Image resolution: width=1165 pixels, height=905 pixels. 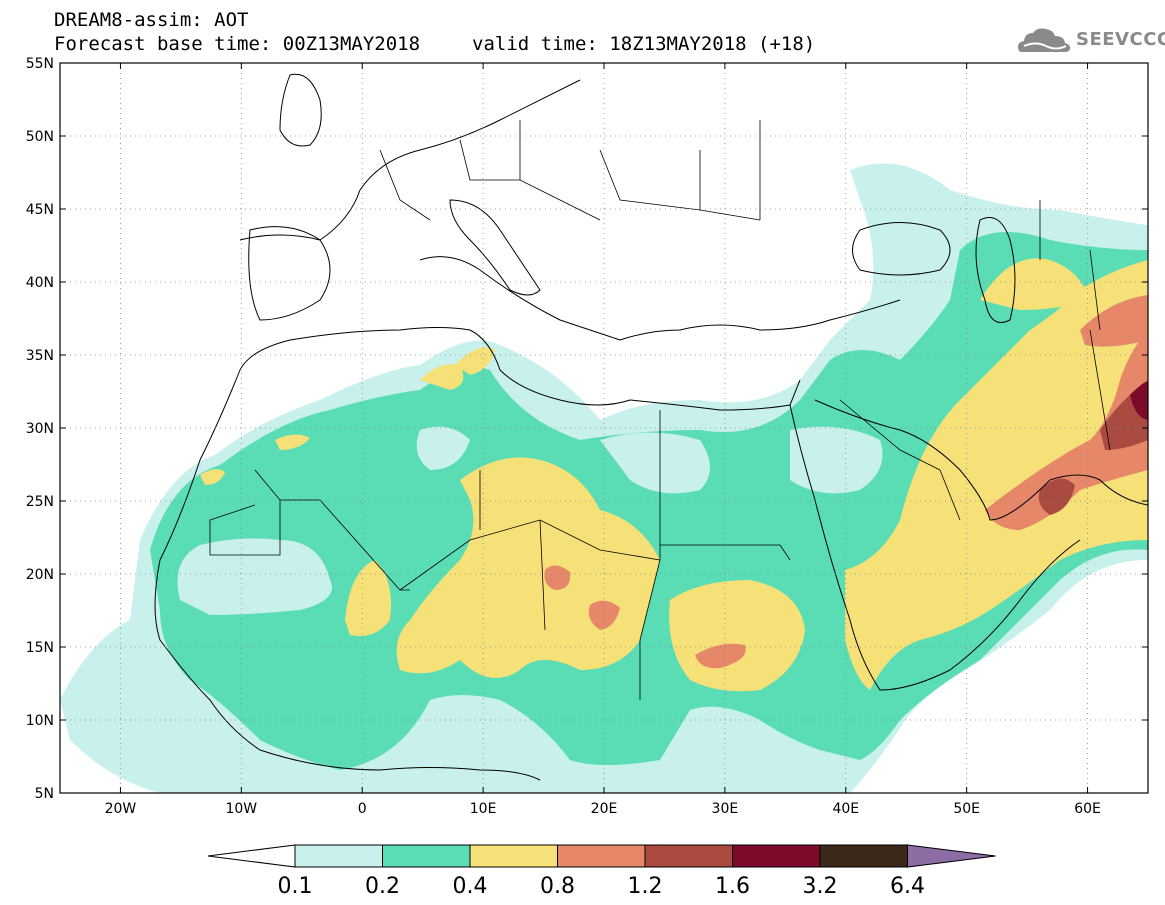 What do you see at coordinates (644, 44) in the screenshot?
I see `valid-time: valid time: 18Z13MAY2018 (+18)` at bounding box center [644, 44].